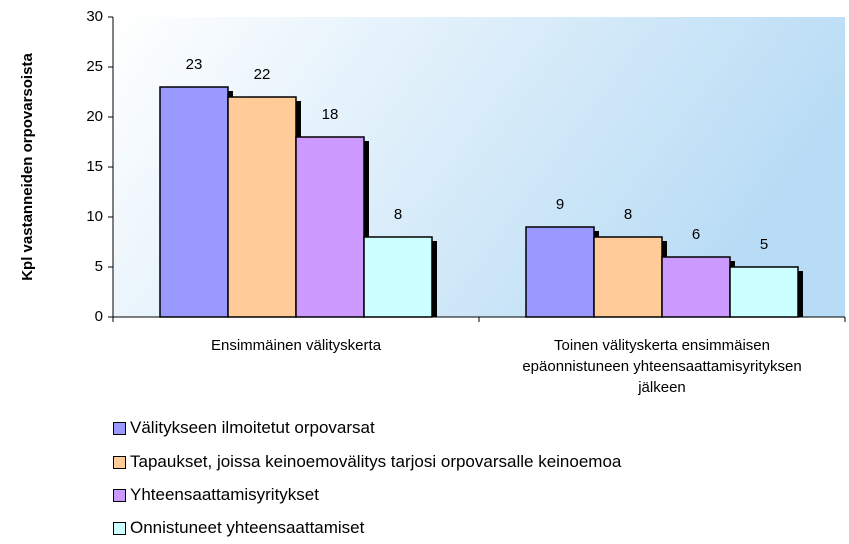 The height and width of the screenshot is (544, 849). What do you see at coordinates (94, 116) in the screenshot?
I see `y-tick-label: 20` at bounding box center [94, 116].